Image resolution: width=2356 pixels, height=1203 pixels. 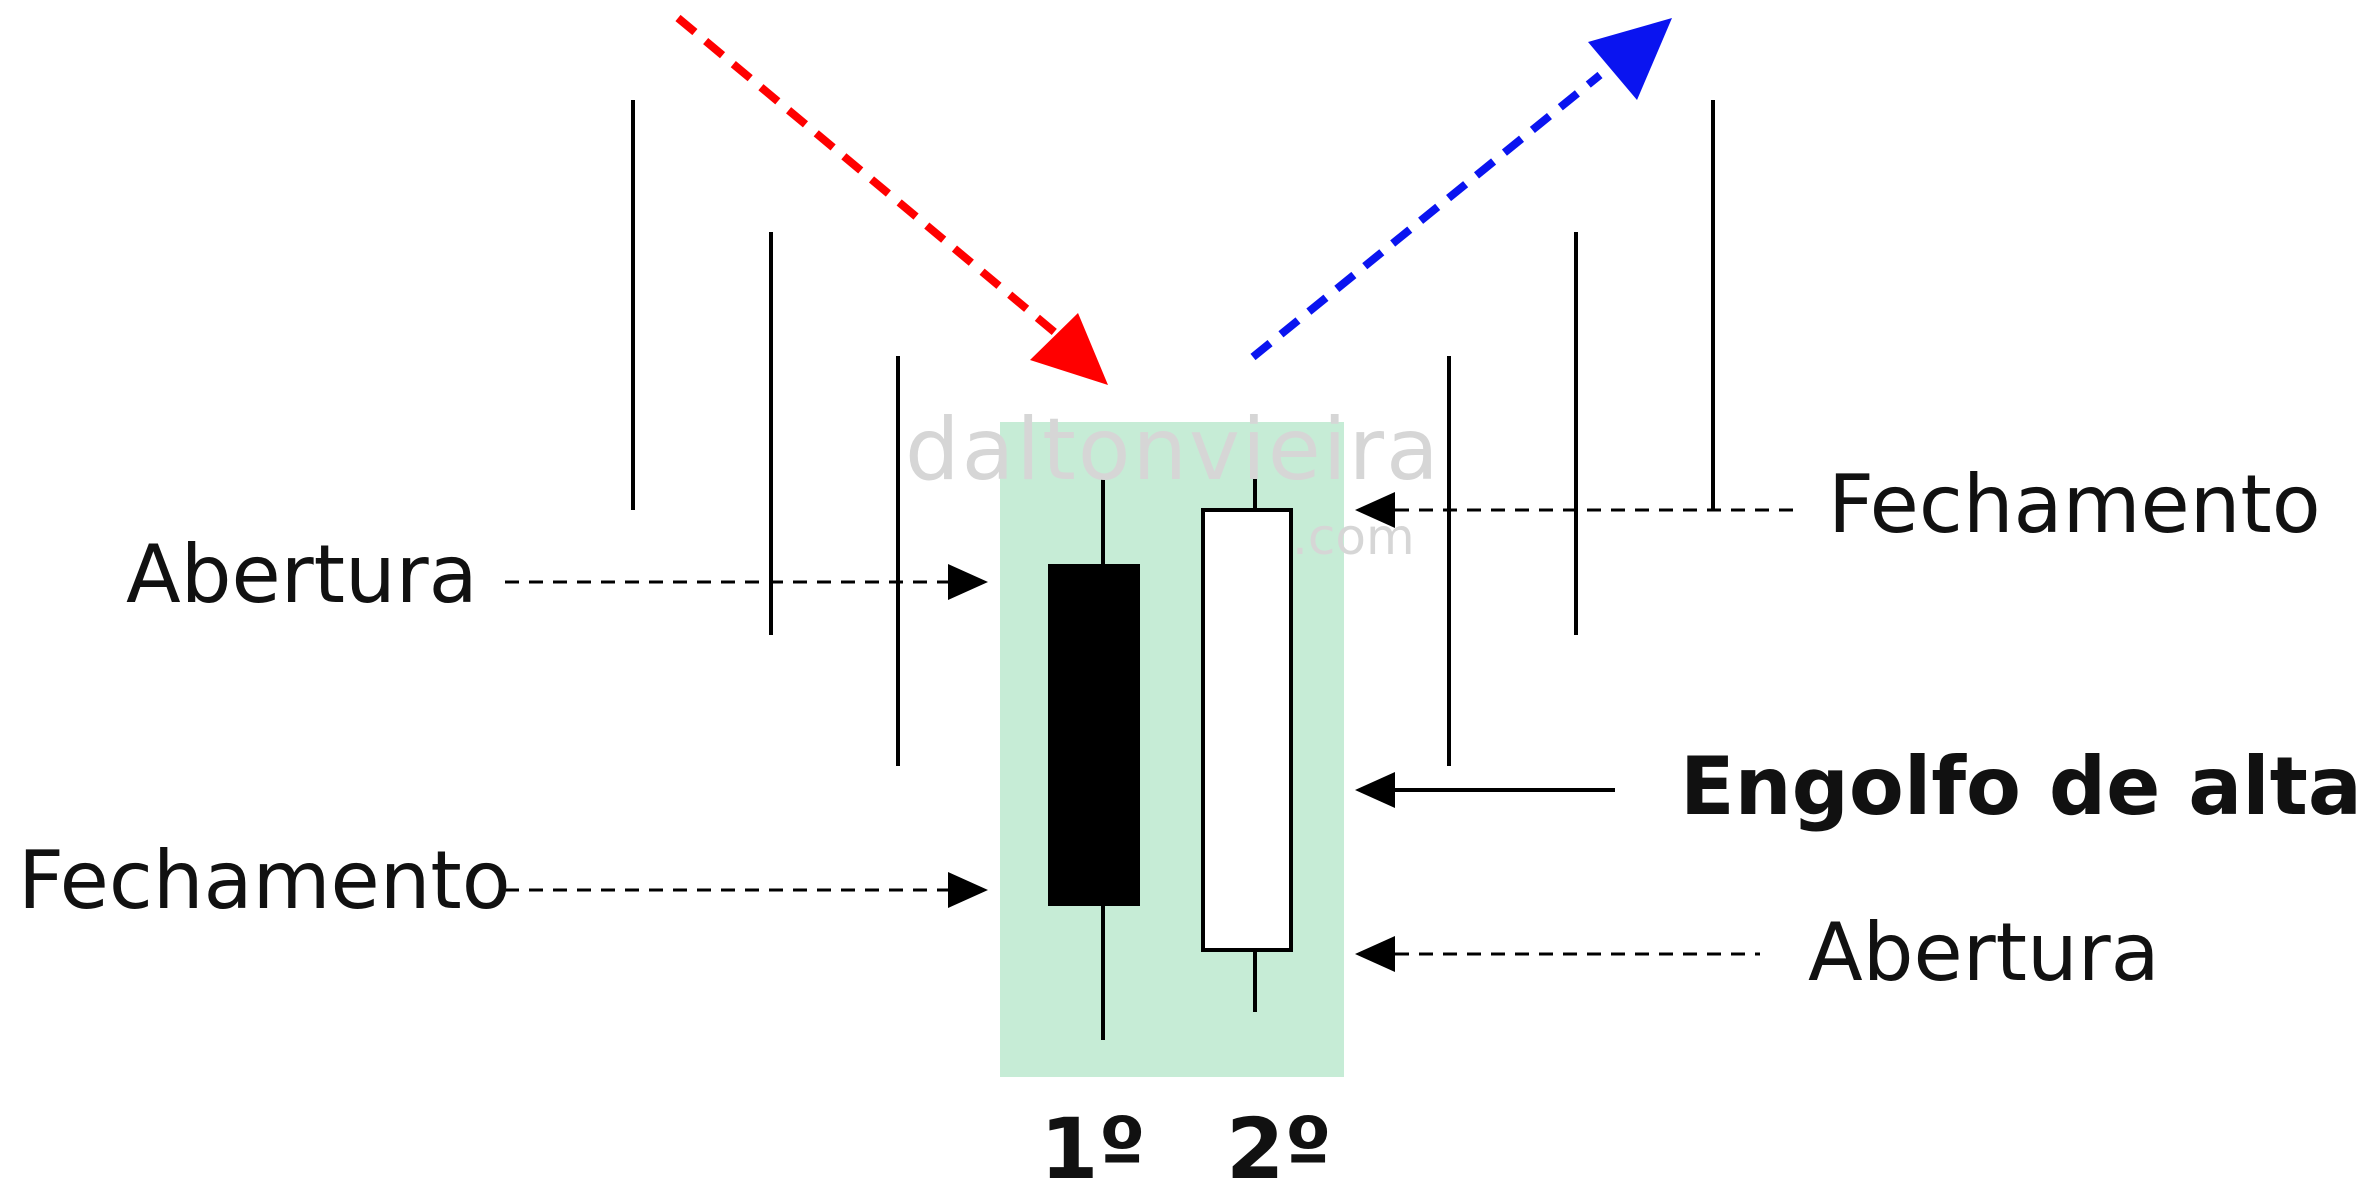 I want to click on engolfo-label: Engolfo de alta, so click(x=2018, y=786).